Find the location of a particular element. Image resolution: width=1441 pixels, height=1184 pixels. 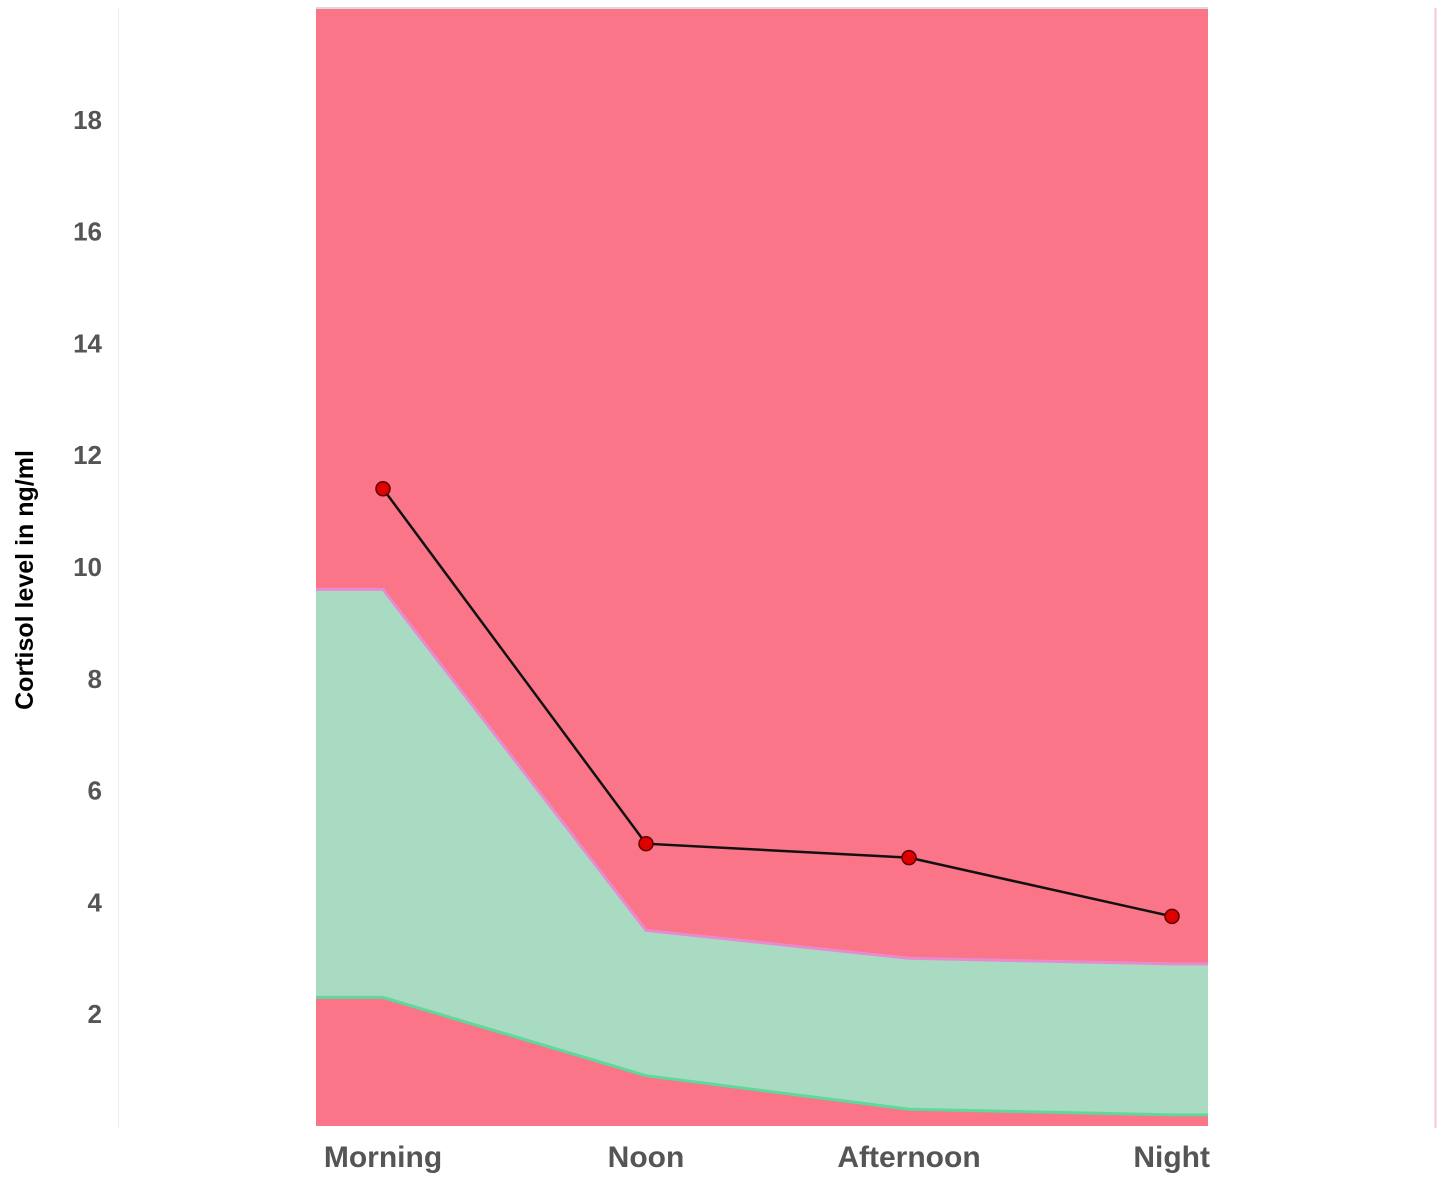

y-axis-title: Cortisol level in ng/ml is located at coordinates (25, 580).